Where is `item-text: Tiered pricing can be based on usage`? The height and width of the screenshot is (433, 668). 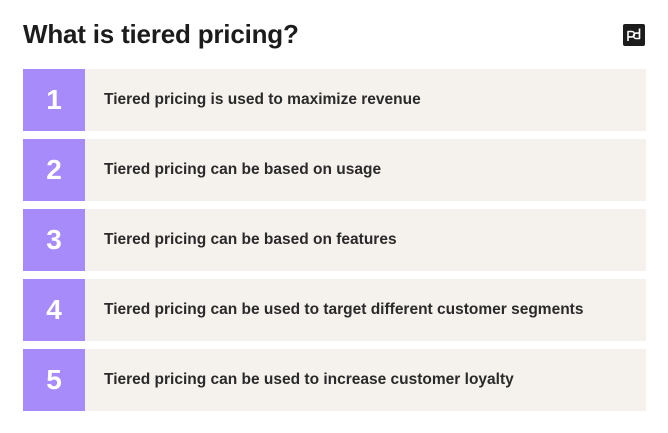 item-text: Tiered pricing can be based on usage is located at coordinates (243, 169).